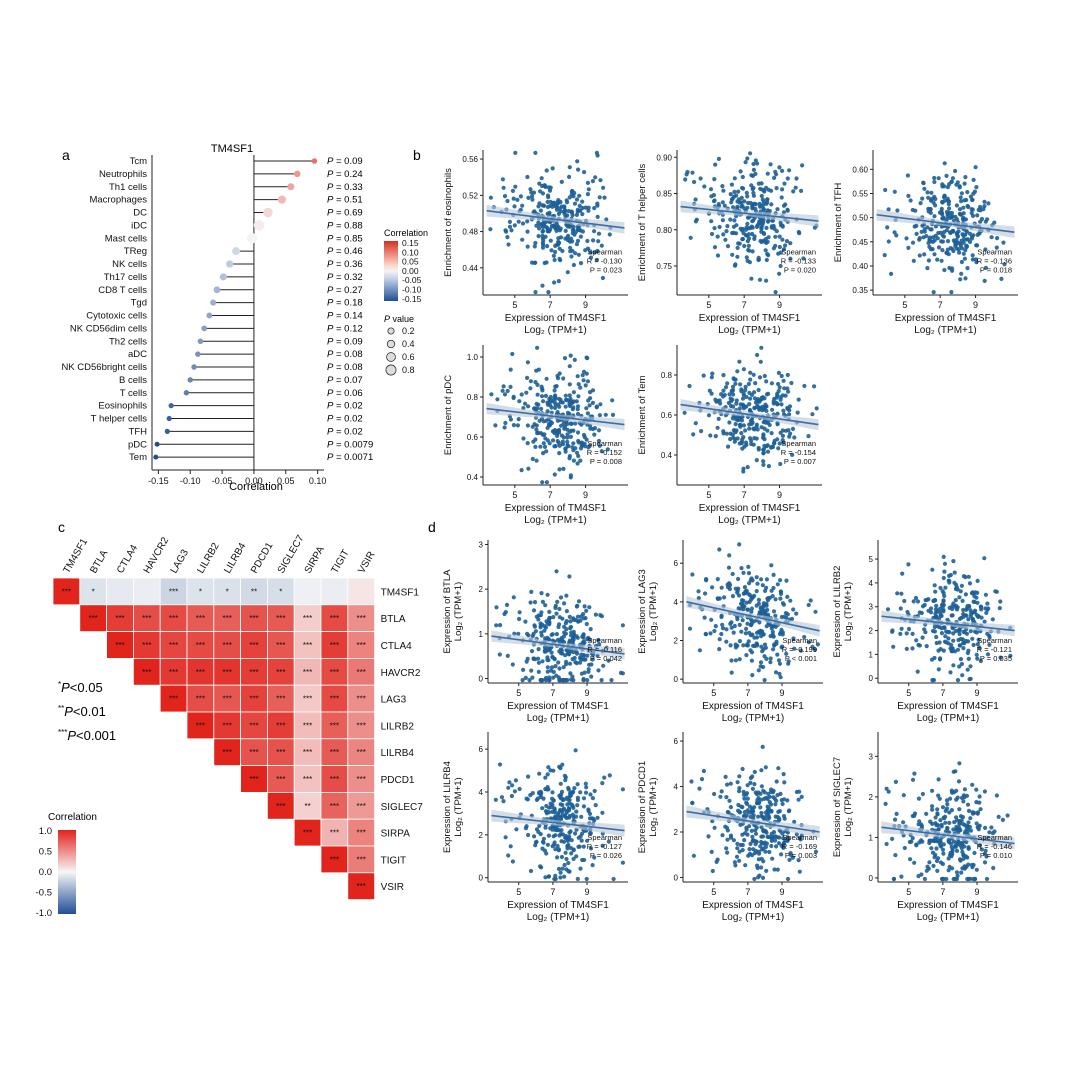  Describe the element at coordinates (871, 559) in the screenshot. I see `y-tick-label: 5` at that location.